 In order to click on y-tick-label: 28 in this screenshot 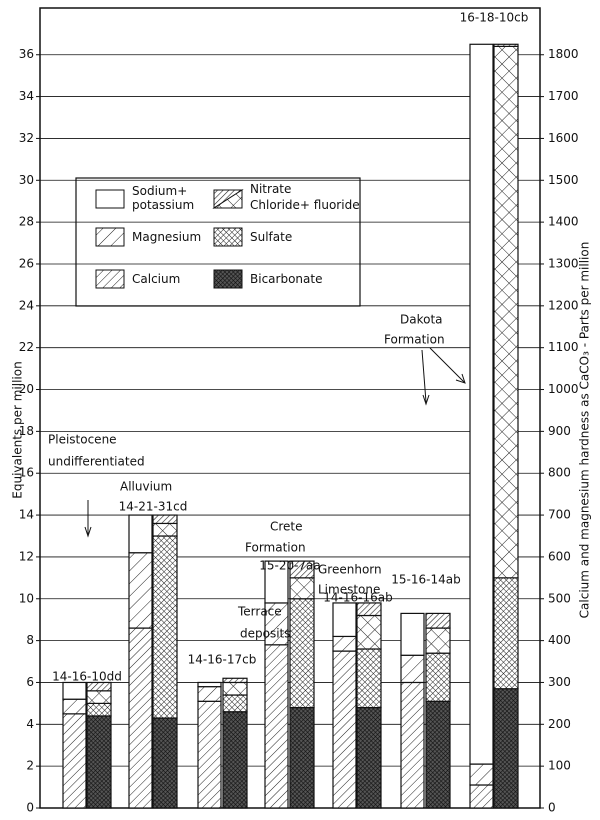, I will do `click(26, 222)`.